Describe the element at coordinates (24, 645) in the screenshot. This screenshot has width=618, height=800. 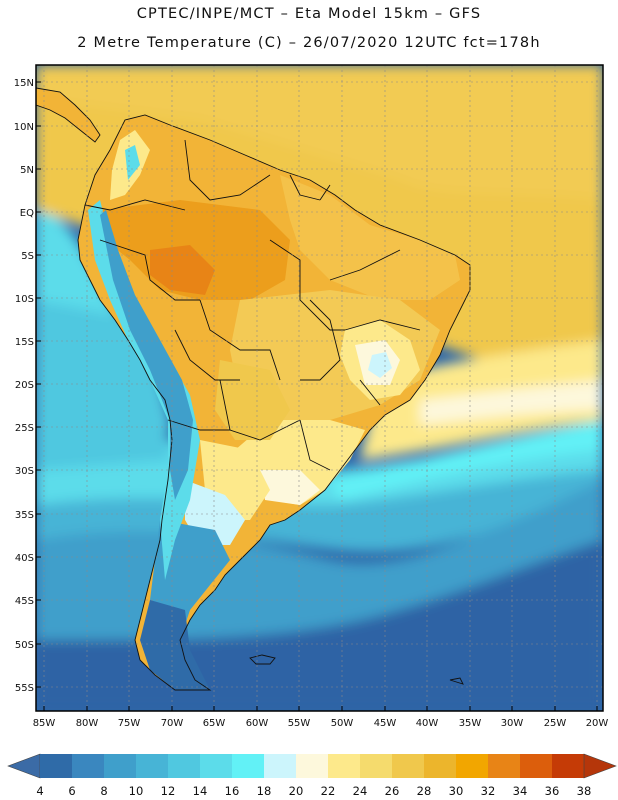
I see `lat-label: 50S` at that location.